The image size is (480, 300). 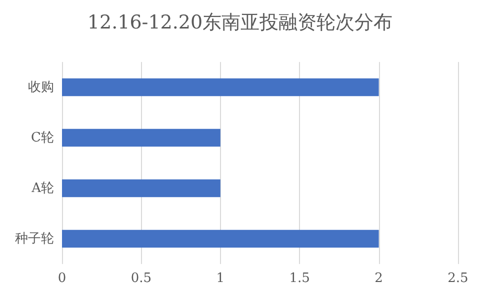 I want to click on y-tick-label: 种子轮, so click(x=34, y=238).